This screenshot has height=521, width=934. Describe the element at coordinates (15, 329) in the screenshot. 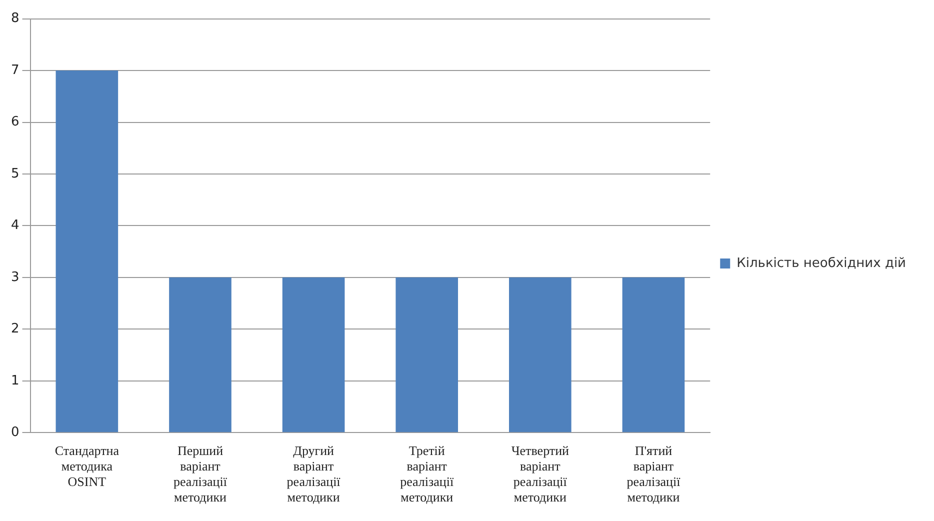

I see `y-tick-label: 2` at that location.